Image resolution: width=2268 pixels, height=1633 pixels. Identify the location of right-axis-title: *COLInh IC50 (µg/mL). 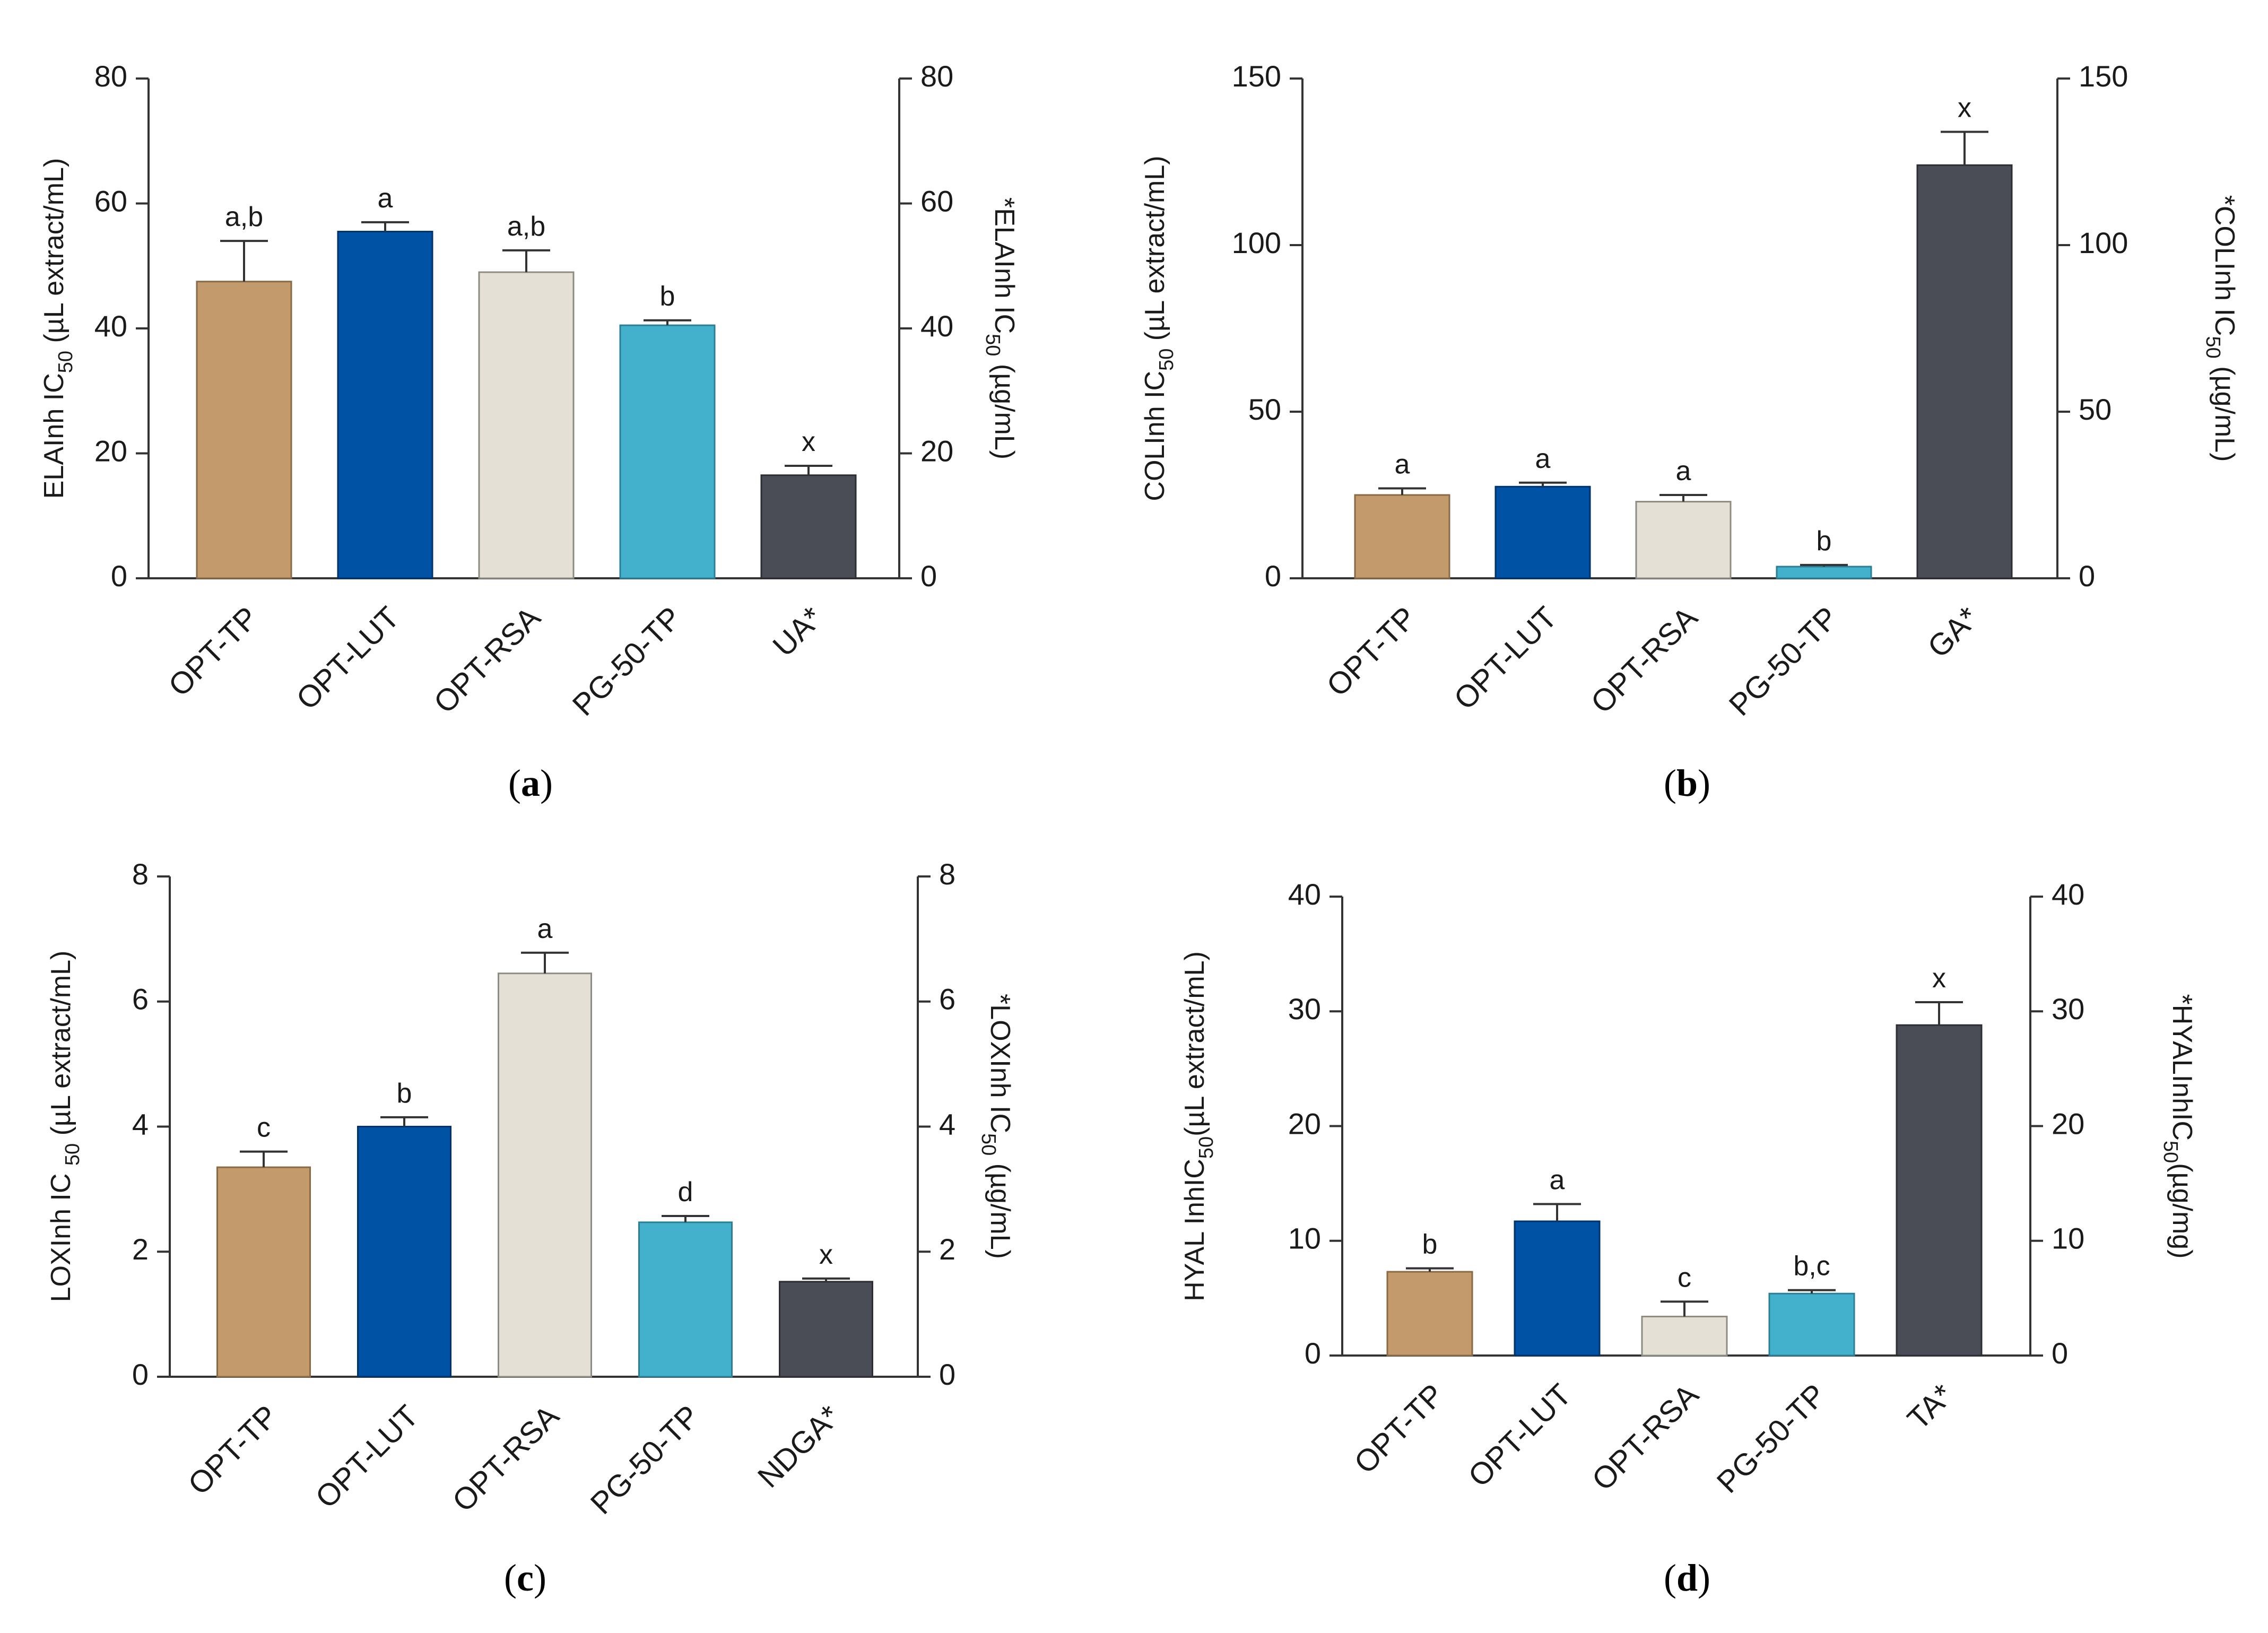
(2221, 329).